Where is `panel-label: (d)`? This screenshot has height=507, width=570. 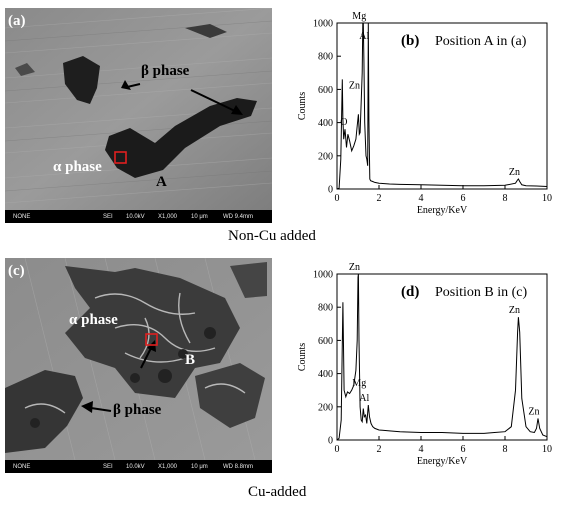 panel-label: (d) is located at coordinates (410, 292).